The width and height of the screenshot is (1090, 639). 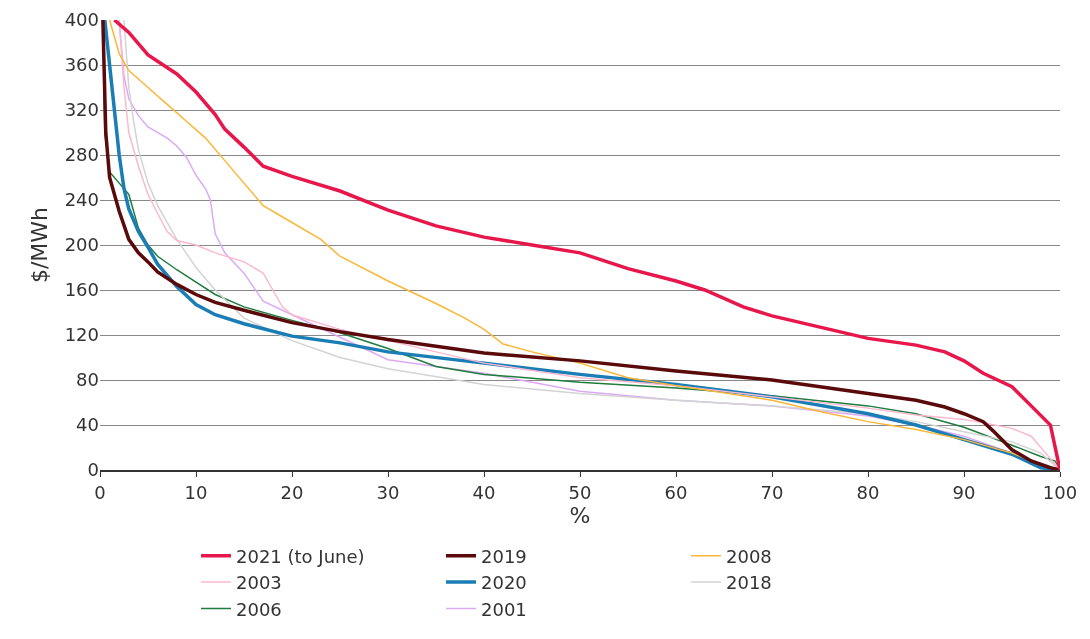 I want to click on y-tick-label: 40, so click(x=87, y=425).